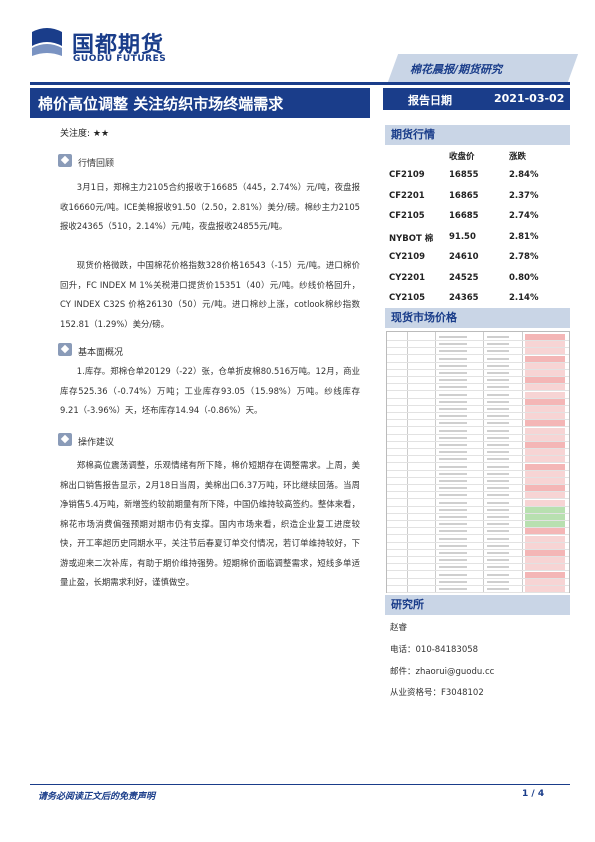  Describe the element at coordinates (479, 221) in the screenshot. I see `quote-row: CF2105 16685 2.74%` at that location.